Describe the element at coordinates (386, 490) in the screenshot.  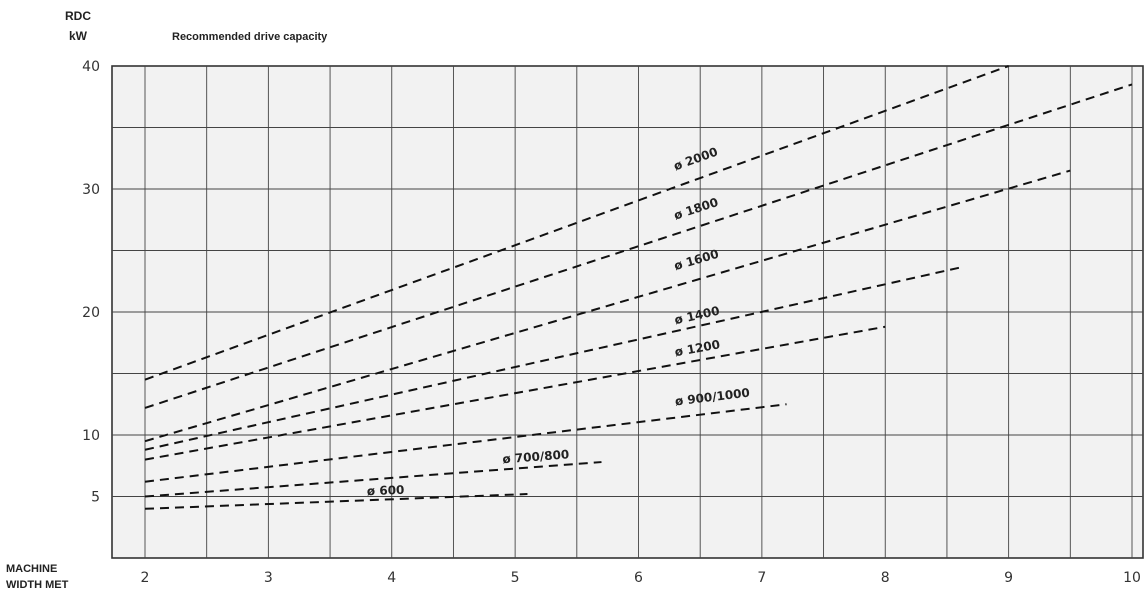
I see `series-label: ø 600` at that location.